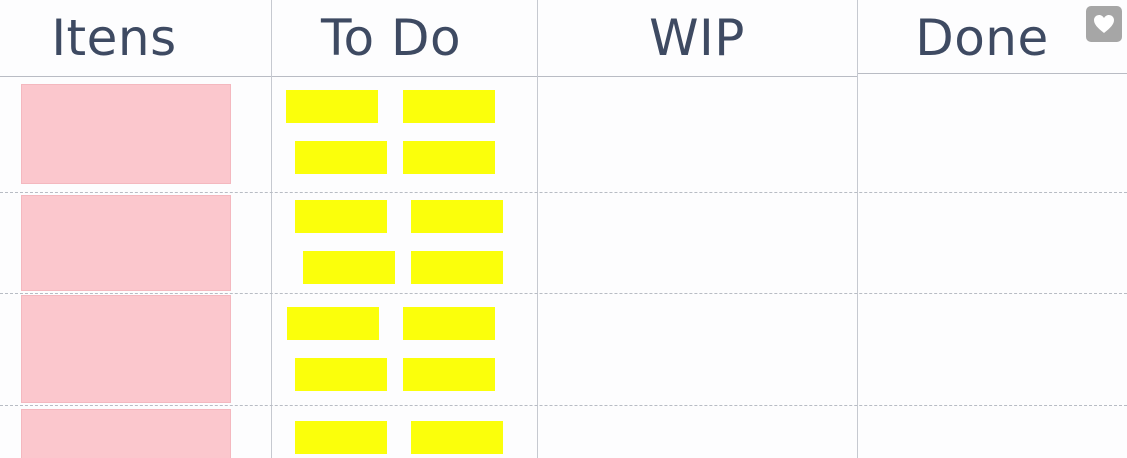 The width and height of the screenshot is (1127, 458). Describe the element at coordinates (391, 38) in the screenshot. I see `column-header-todo: To Do` at that location.